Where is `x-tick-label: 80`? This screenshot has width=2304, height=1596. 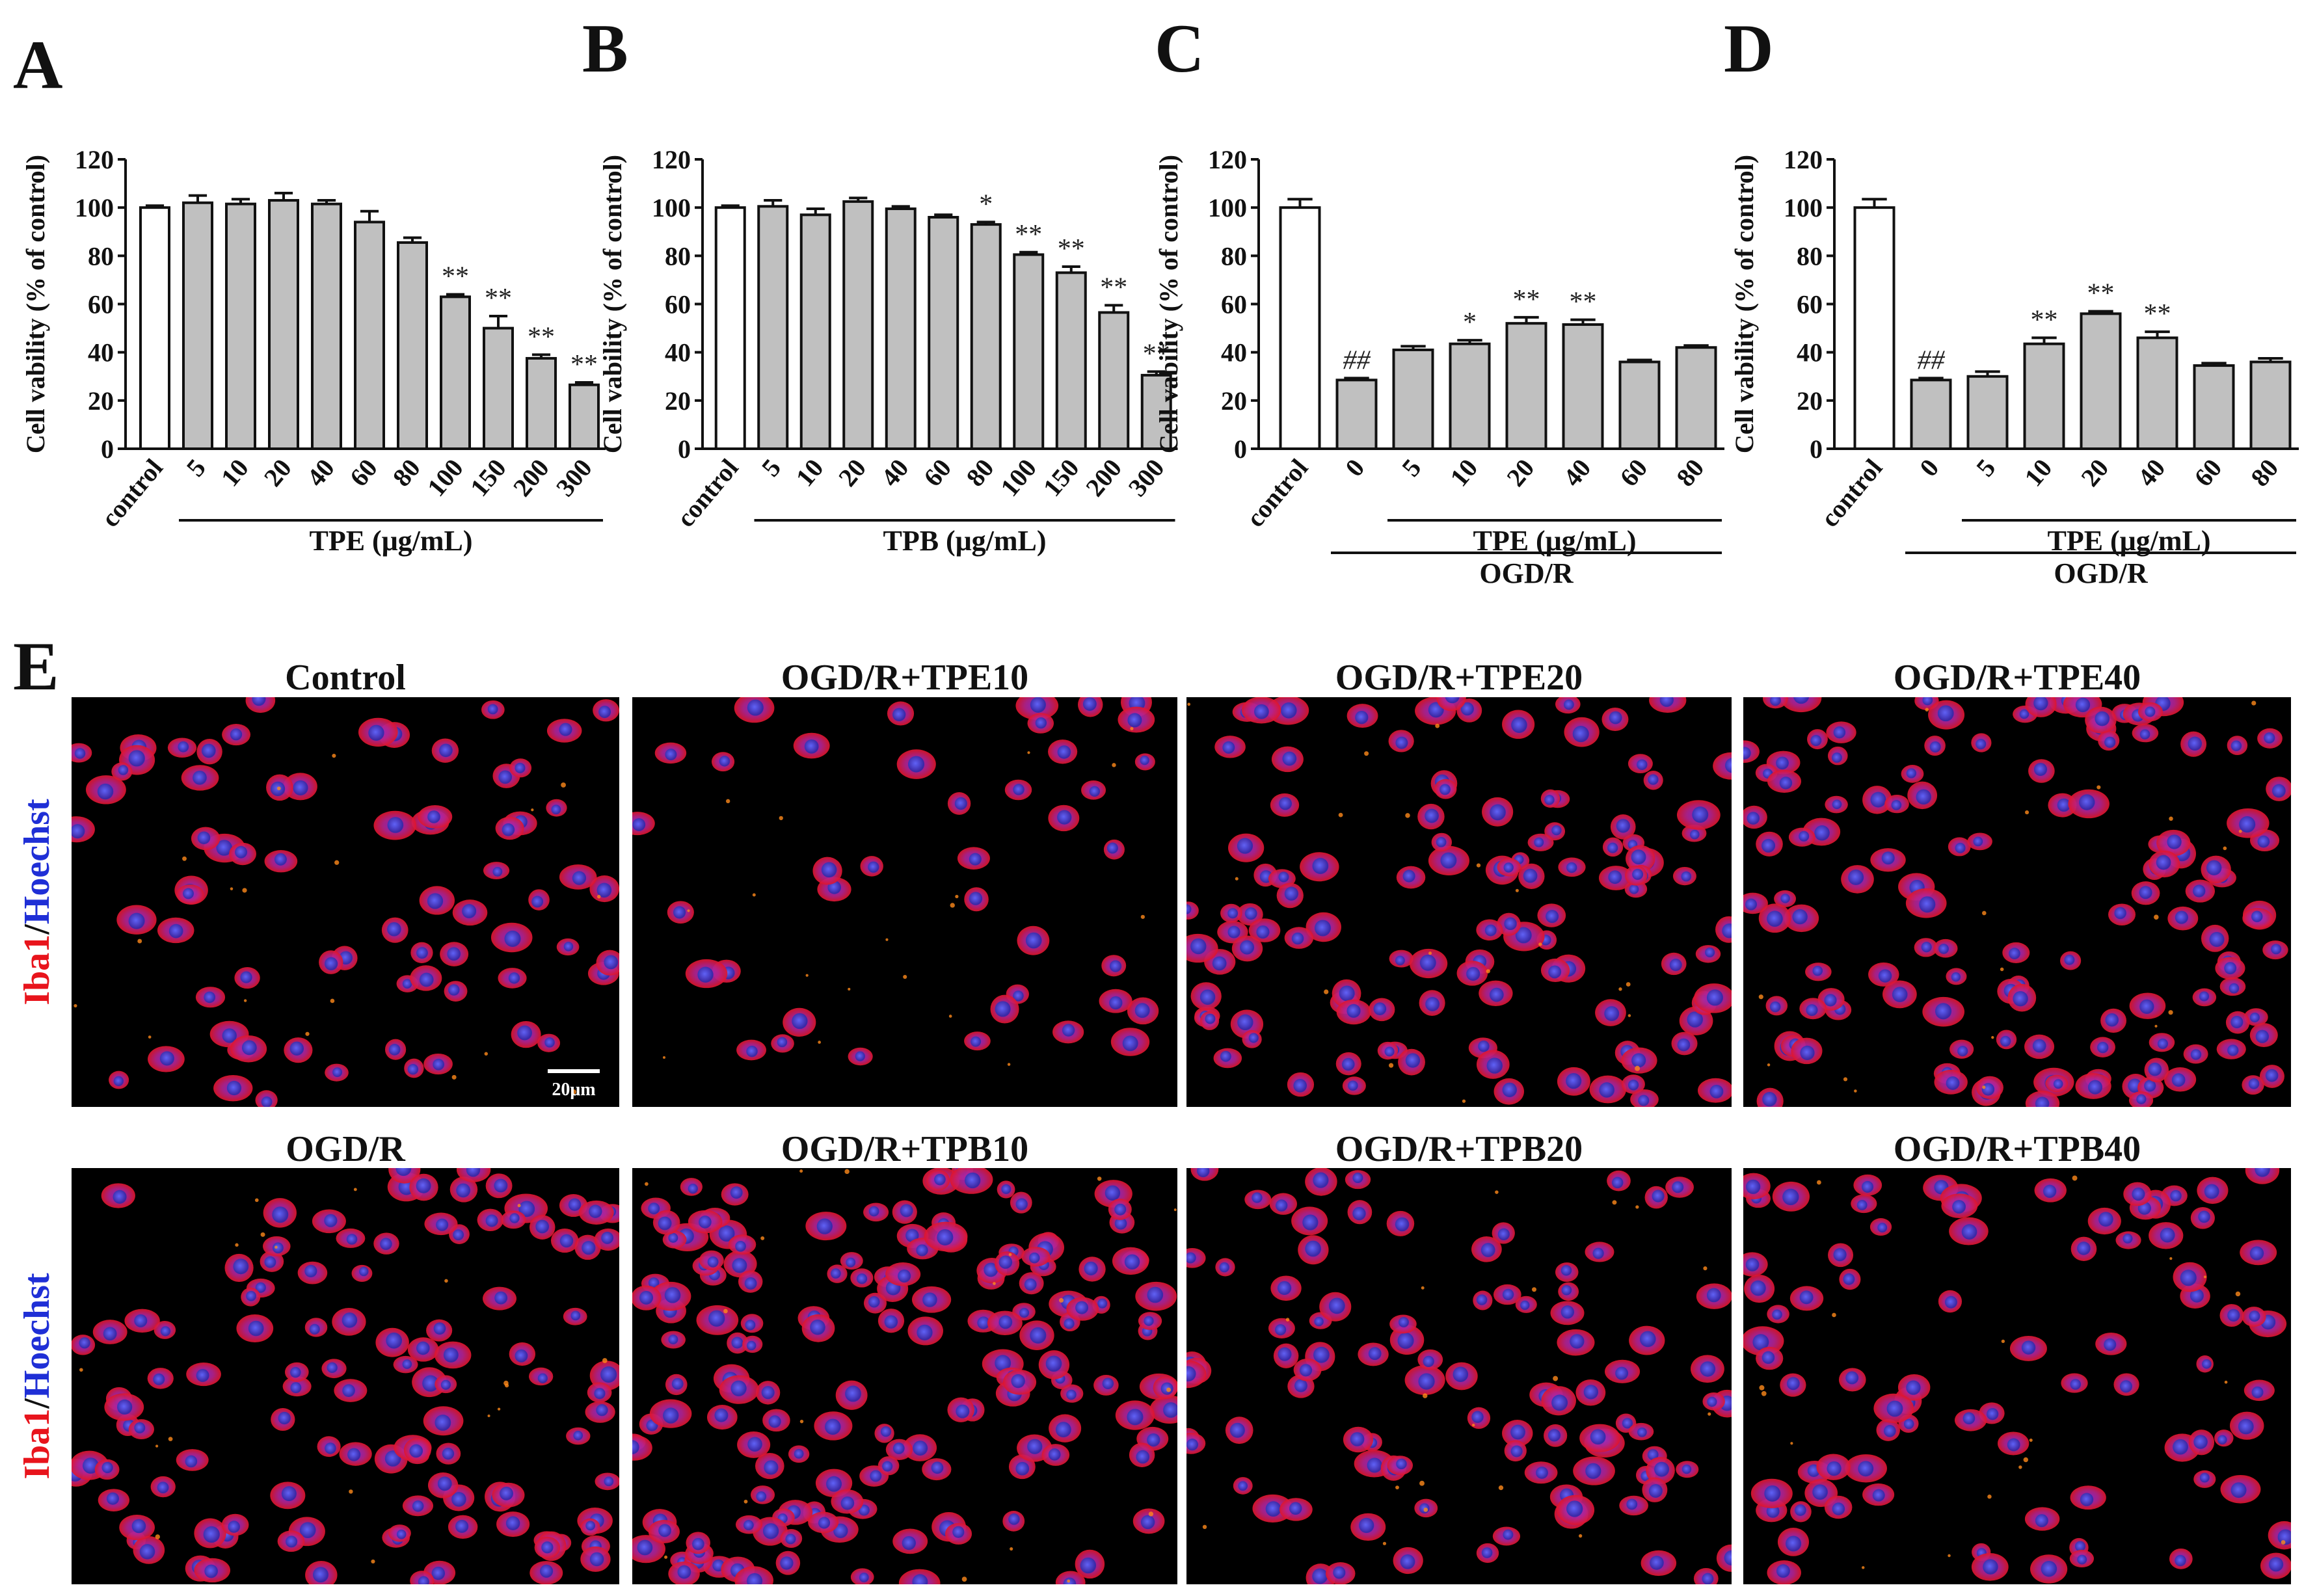
x-tick-label: 80 is located at coordinates (979, 472).